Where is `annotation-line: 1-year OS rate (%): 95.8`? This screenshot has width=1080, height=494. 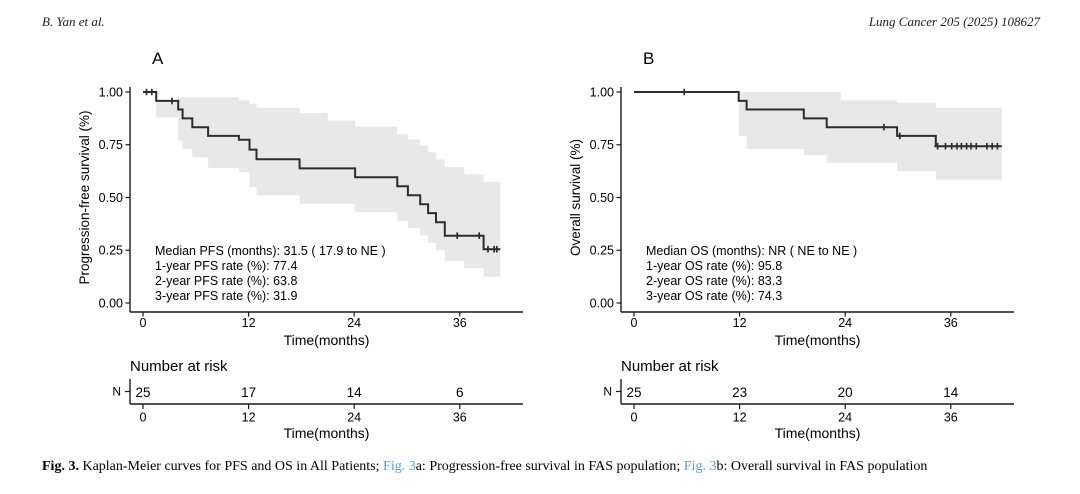
annotation-line: 1-year OS rate (%): 95.8 is located at coordinates (714, 266).